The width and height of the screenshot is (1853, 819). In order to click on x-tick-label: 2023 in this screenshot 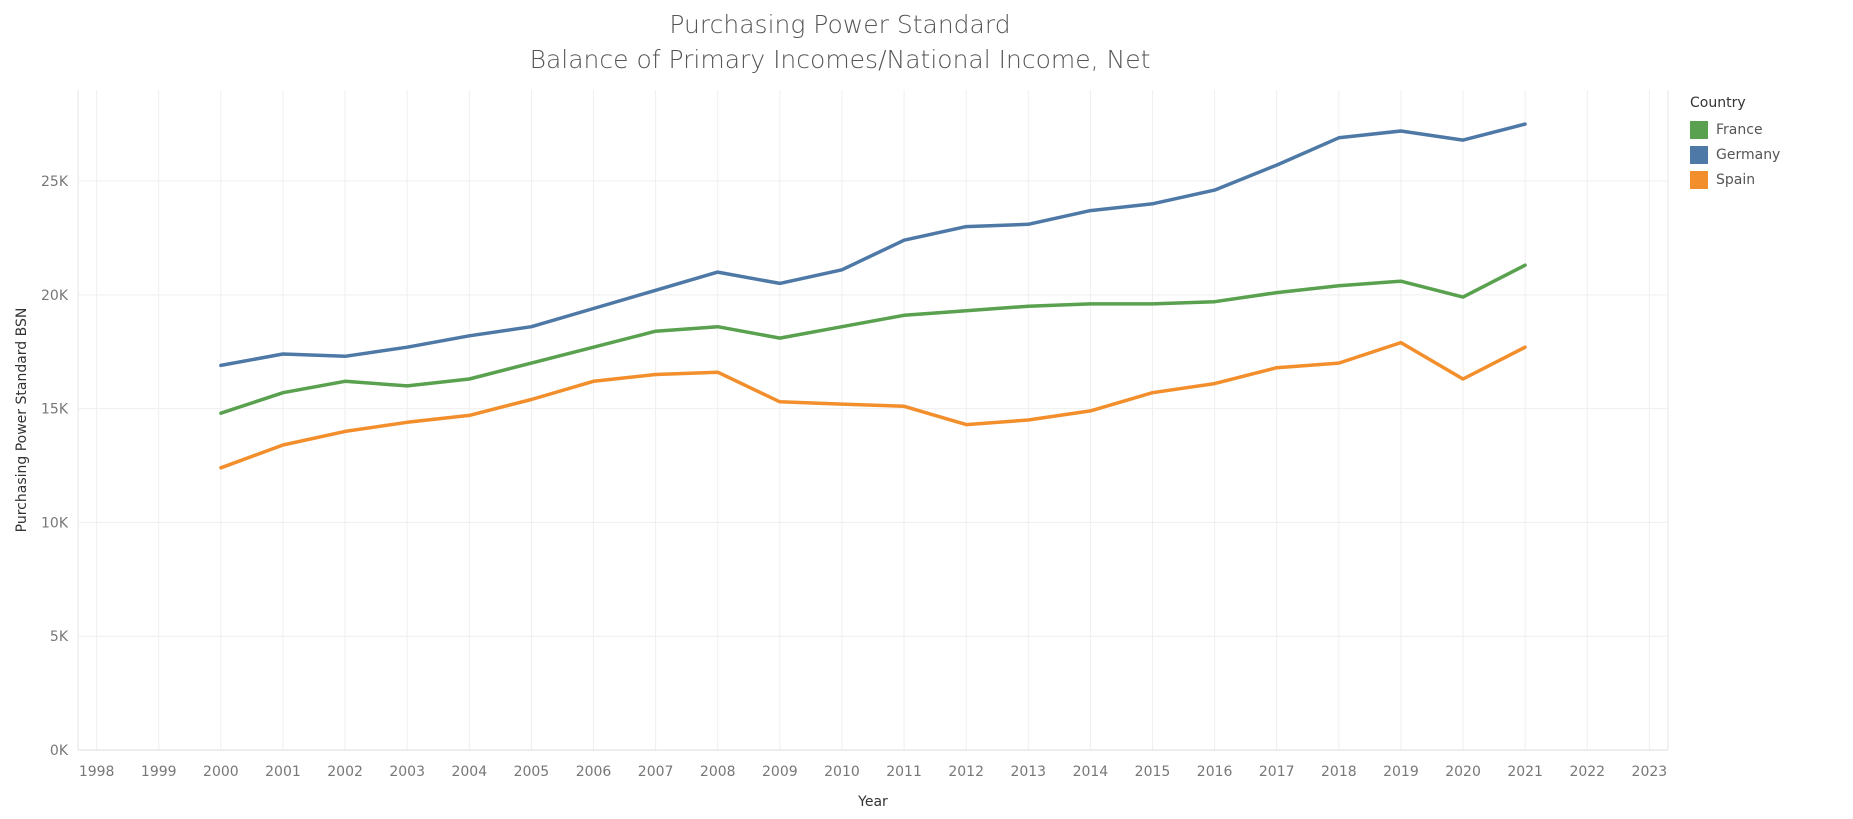, I will do `click(1650, 772)`.